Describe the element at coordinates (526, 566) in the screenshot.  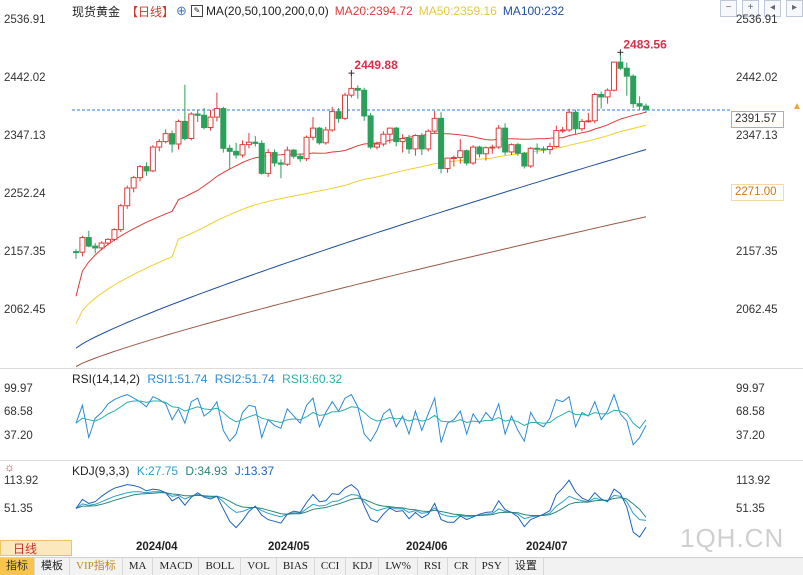
I see `tab-settings: 设置` at that location.